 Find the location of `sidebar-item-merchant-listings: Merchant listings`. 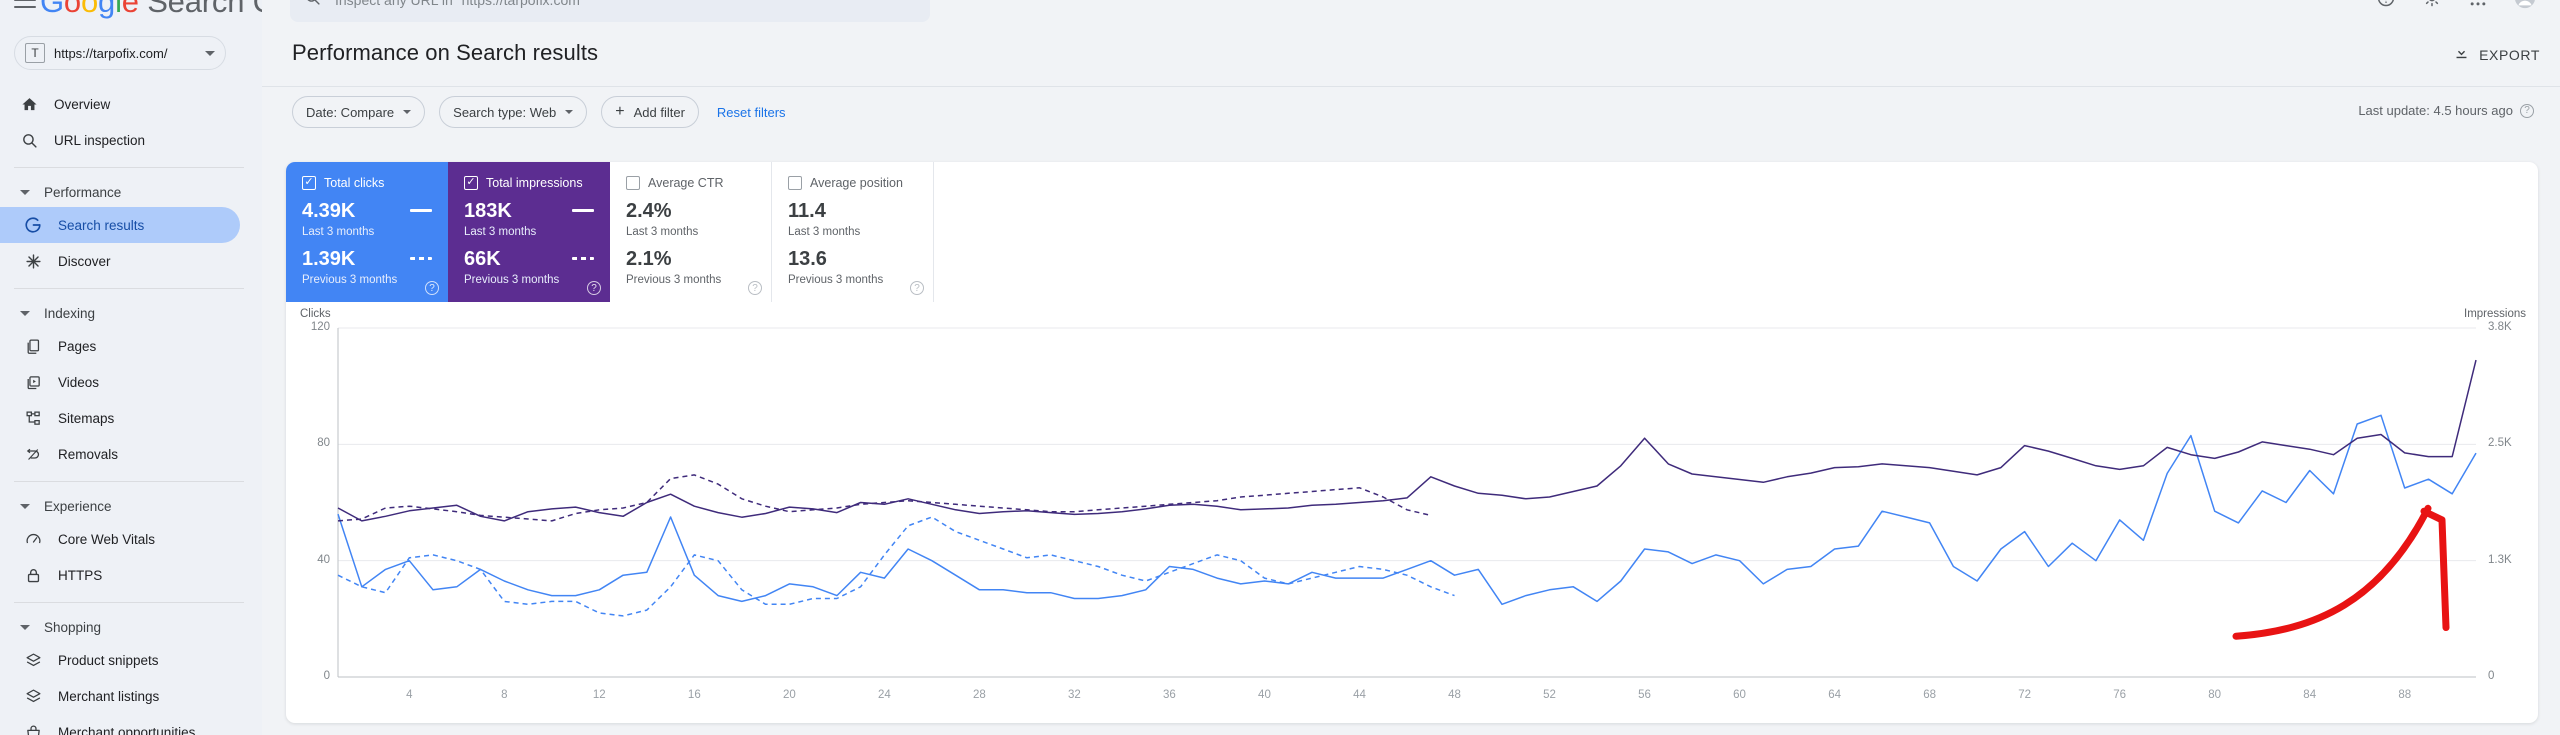

sidebar-item-merchant-listings: Merchant listings is located at coordinates (131, 696).